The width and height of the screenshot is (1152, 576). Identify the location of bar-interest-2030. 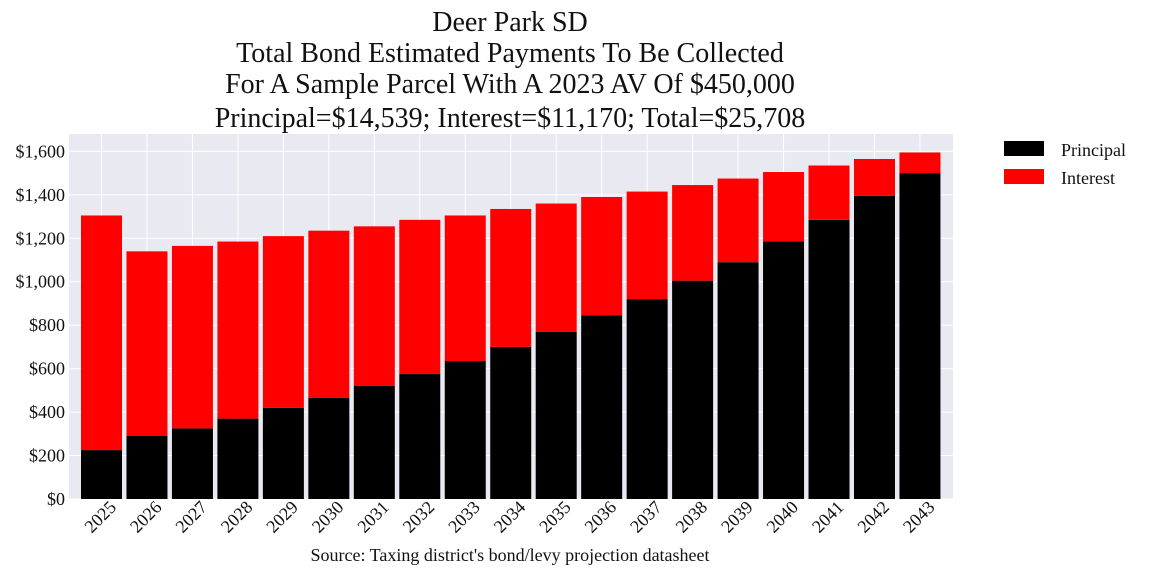
(329, 314).